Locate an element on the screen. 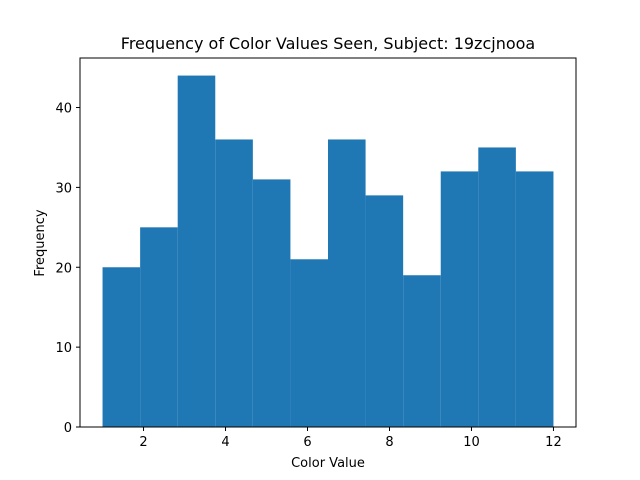 This screenshot has width=640, height=480. x-tick-label: 2 is located at coordinates (143, 442).